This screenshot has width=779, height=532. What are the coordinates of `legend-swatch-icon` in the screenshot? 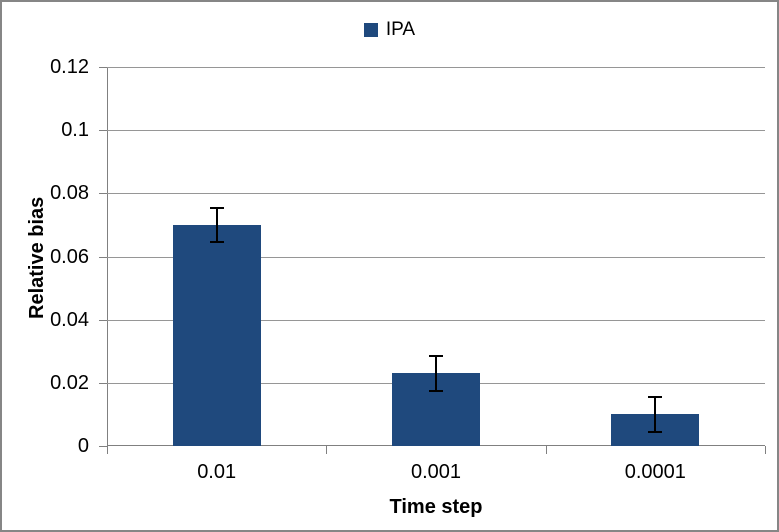 It's located at (370, 29).